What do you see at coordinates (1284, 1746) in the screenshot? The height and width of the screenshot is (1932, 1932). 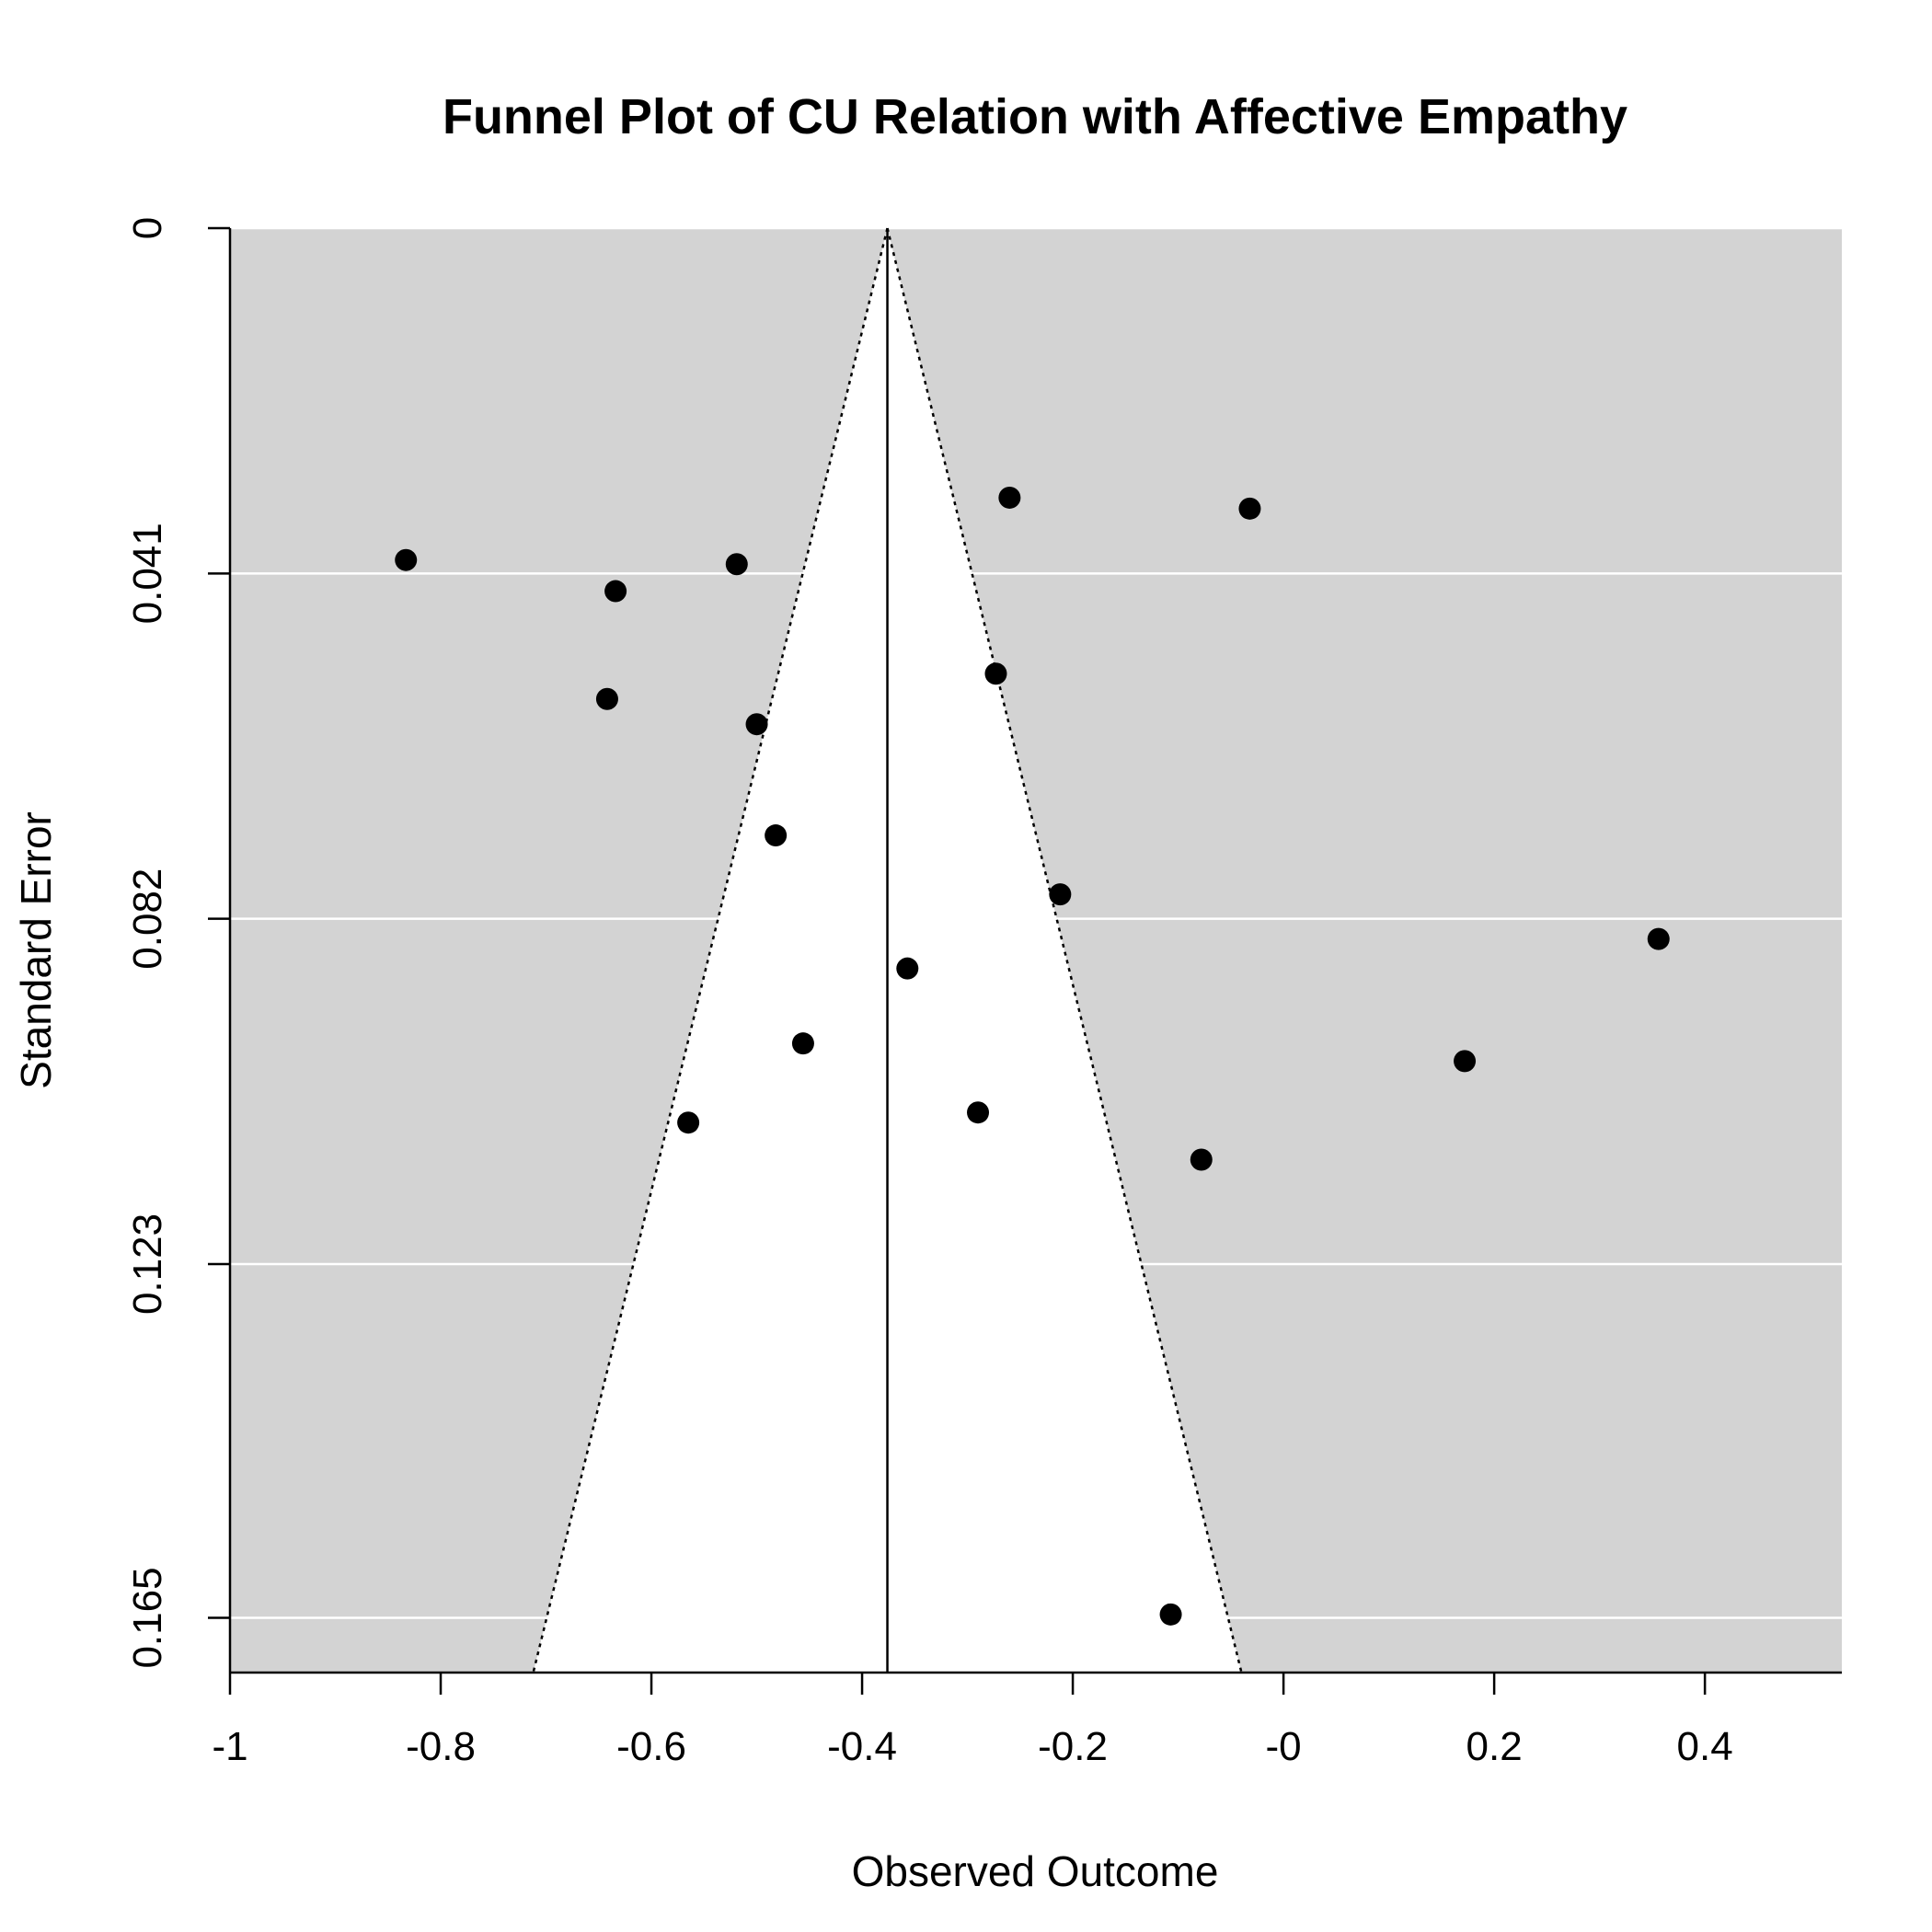 I see `x-tick-label-5: -0` at bounding box center [1284, 1746].